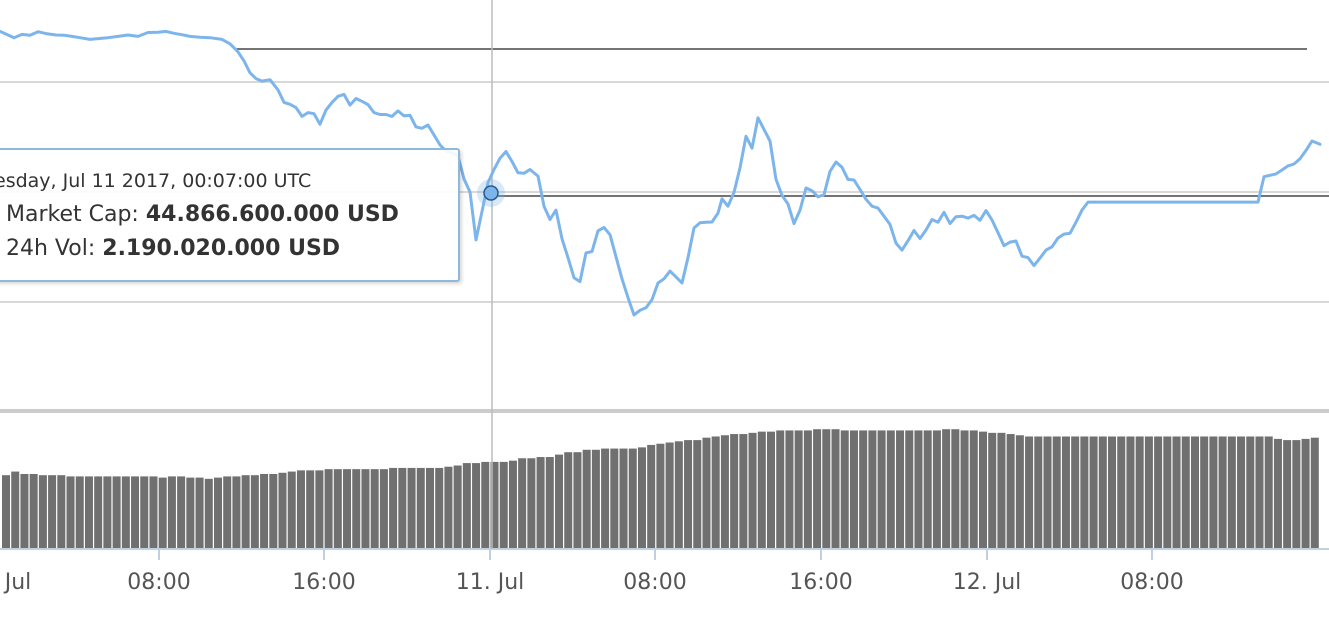  What do you see at coordinates (490, 582) in the screenshot?
I see `x-tick-label: 11. Jul` at bounding box center [490, 582].